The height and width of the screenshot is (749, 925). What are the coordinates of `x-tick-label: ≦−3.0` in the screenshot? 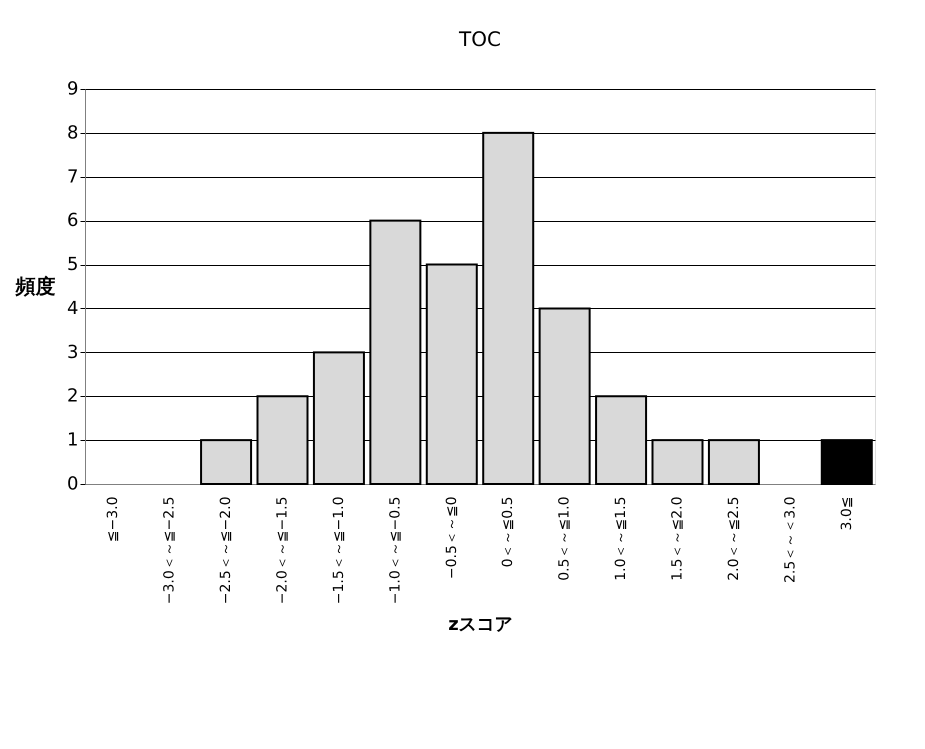 It's located at (113, 519).